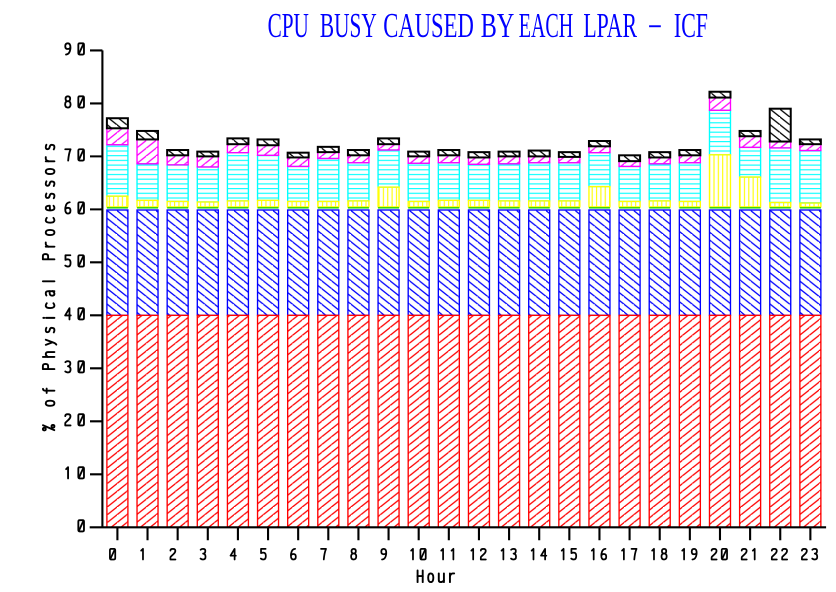  What do you see at coordinates (348, 26) in the screenshot?
I see `svg-text: BUSY` at bounding box center [348, 26].